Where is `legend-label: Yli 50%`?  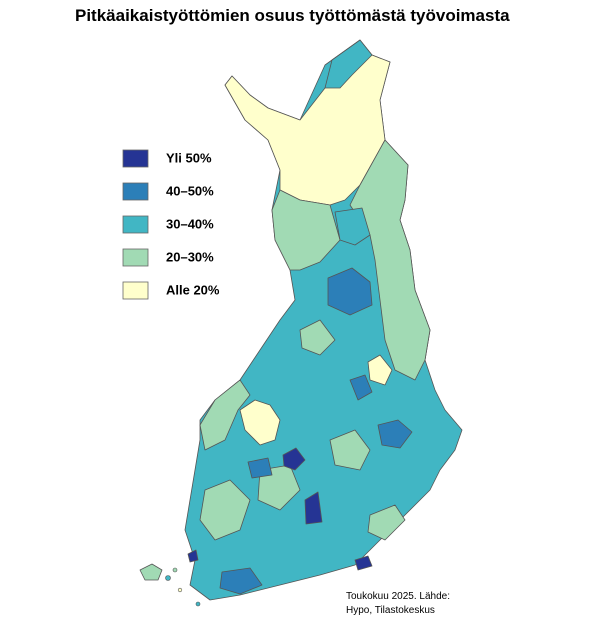
legend-label: Yli 50% is located at coordinates (189, 157).